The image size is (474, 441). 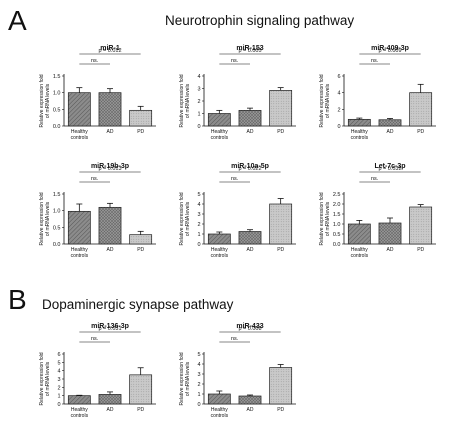 I want to click on y-tick-label: 2.5, so click(x=337, y=195).